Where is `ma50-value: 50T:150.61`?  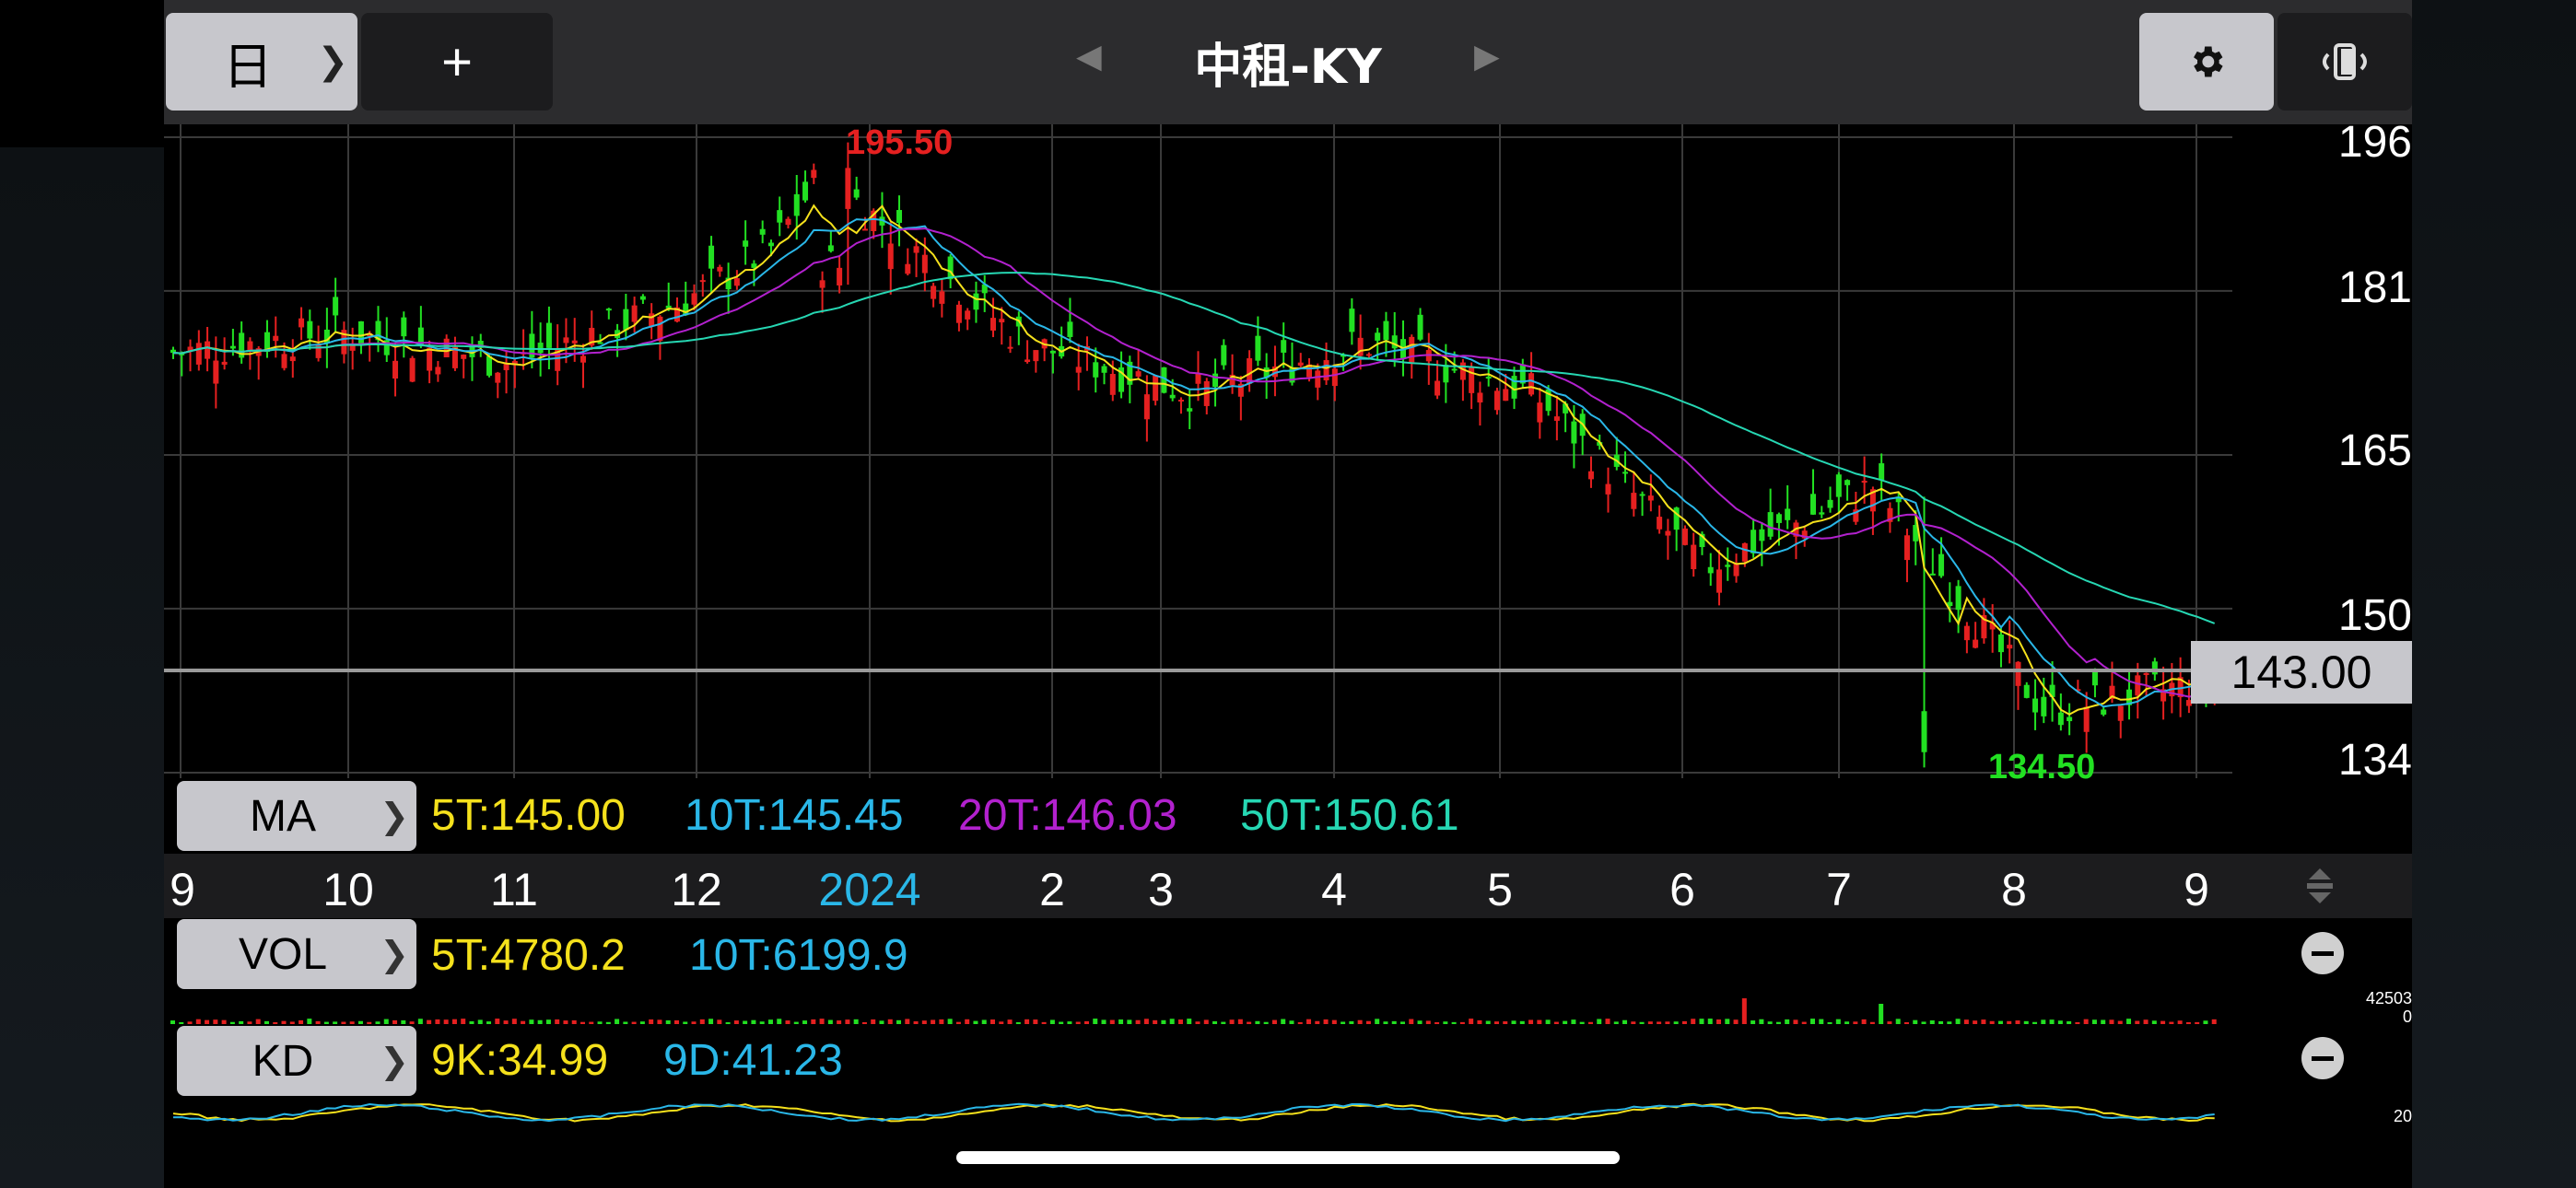 ma50-value: 50T:150.61 is located at coordinates (1349, 815).